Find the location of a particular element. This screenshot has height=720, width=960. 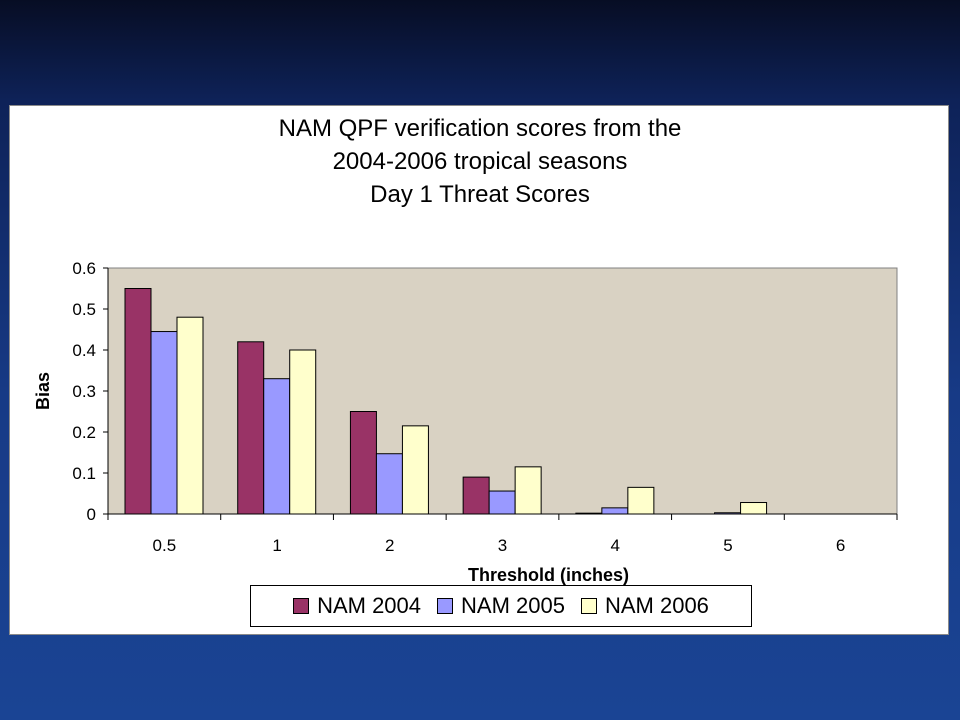

legend-label-2006: NAM 2006 is located at coordinates (656, 605).